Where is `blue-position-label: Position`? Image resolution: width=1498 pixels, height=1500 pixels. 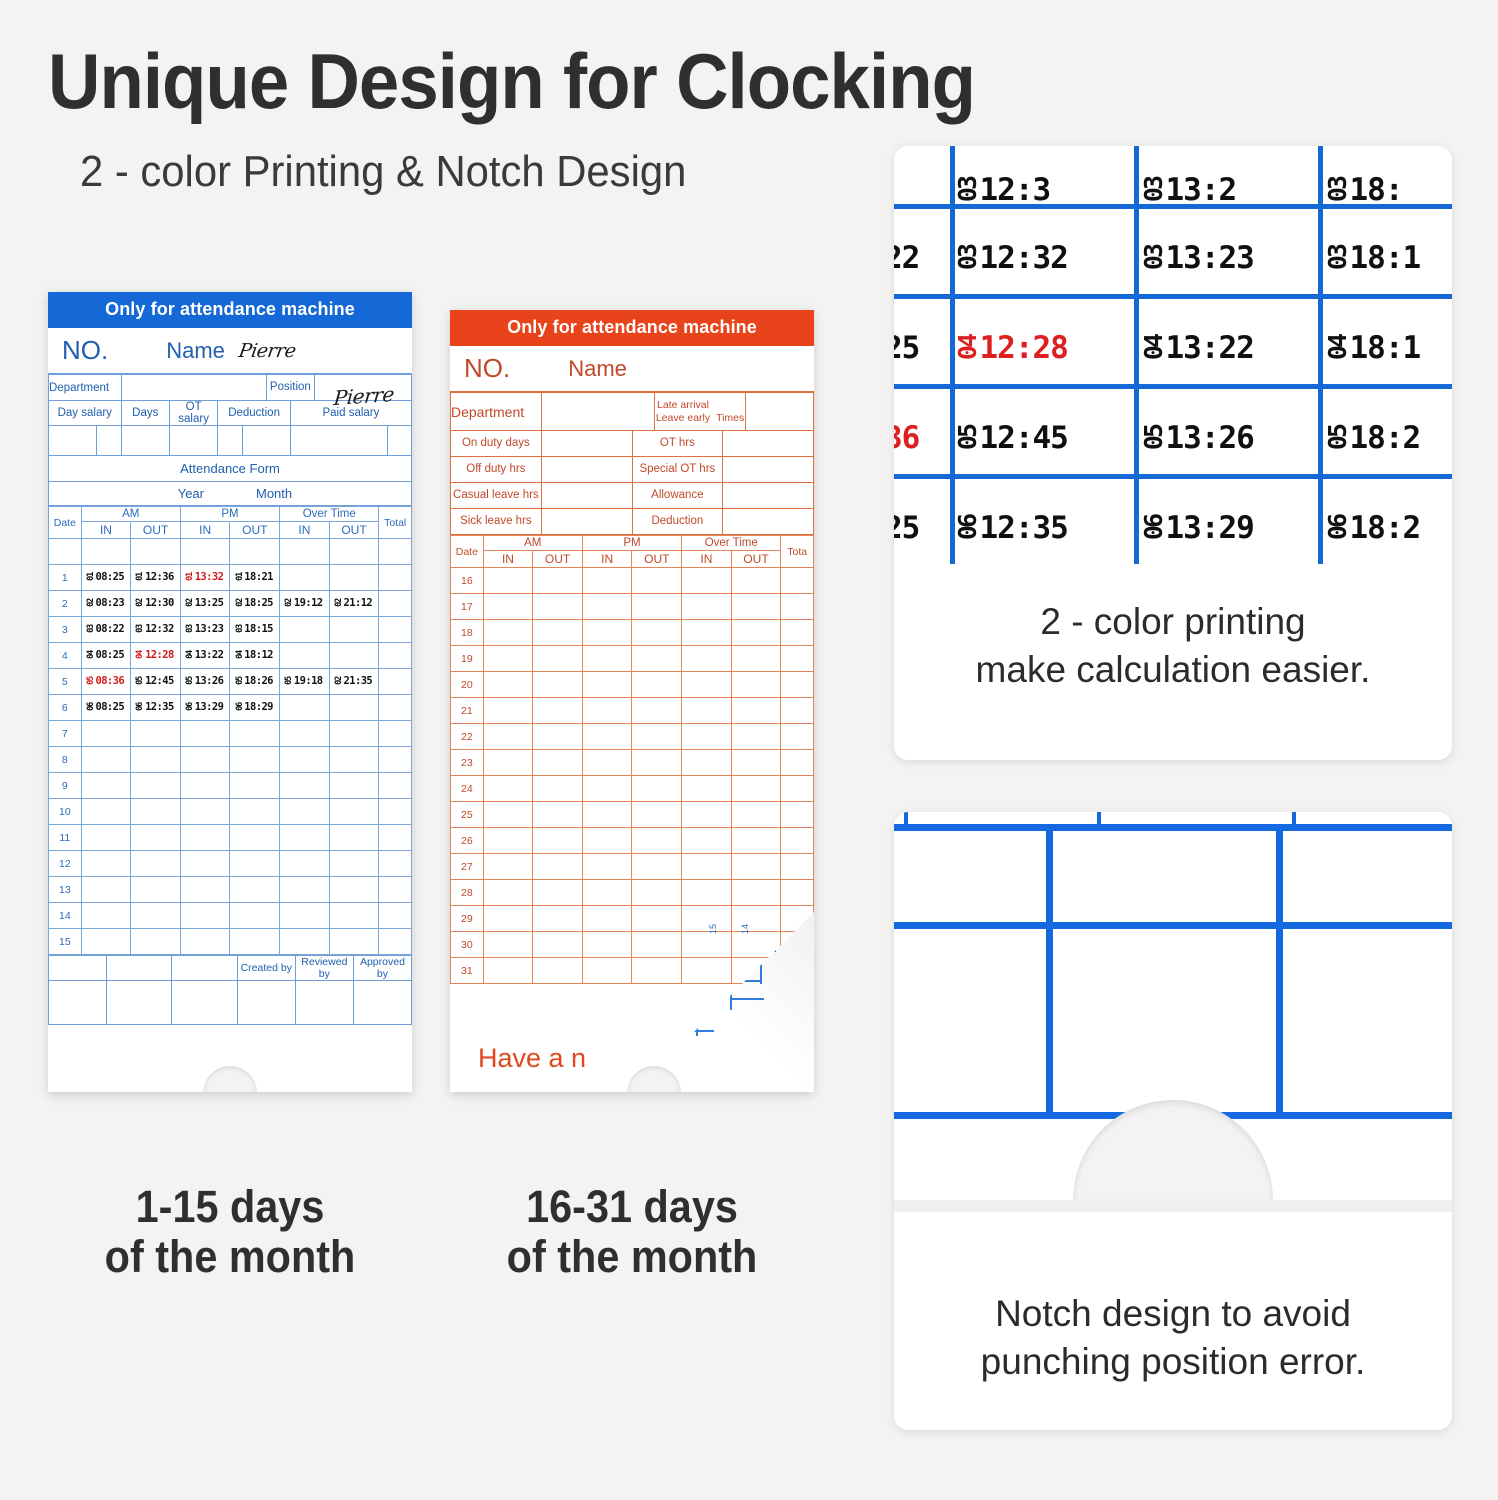
blue-position-label: Position is located at coordinates (290, 387).